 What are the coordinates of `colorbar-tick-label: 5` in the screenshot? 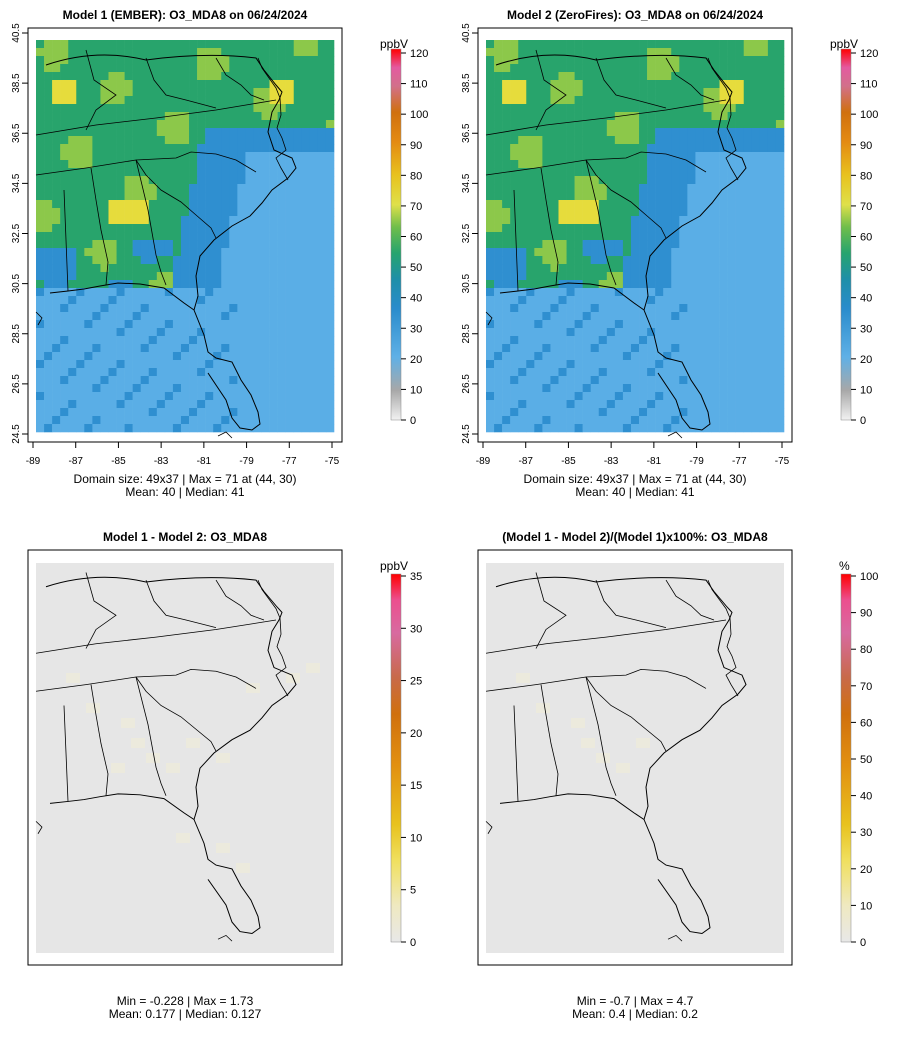 It's located at (413, 891).